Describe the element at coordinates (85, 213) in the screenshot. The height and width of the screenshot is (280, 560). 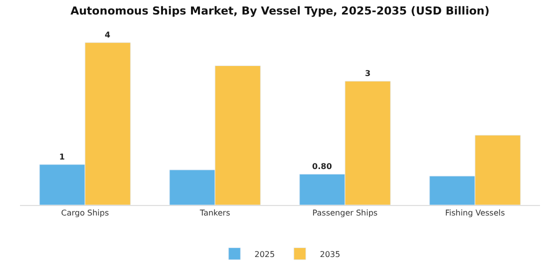
I see `x-tick-label: Cargo Ships` at that location.